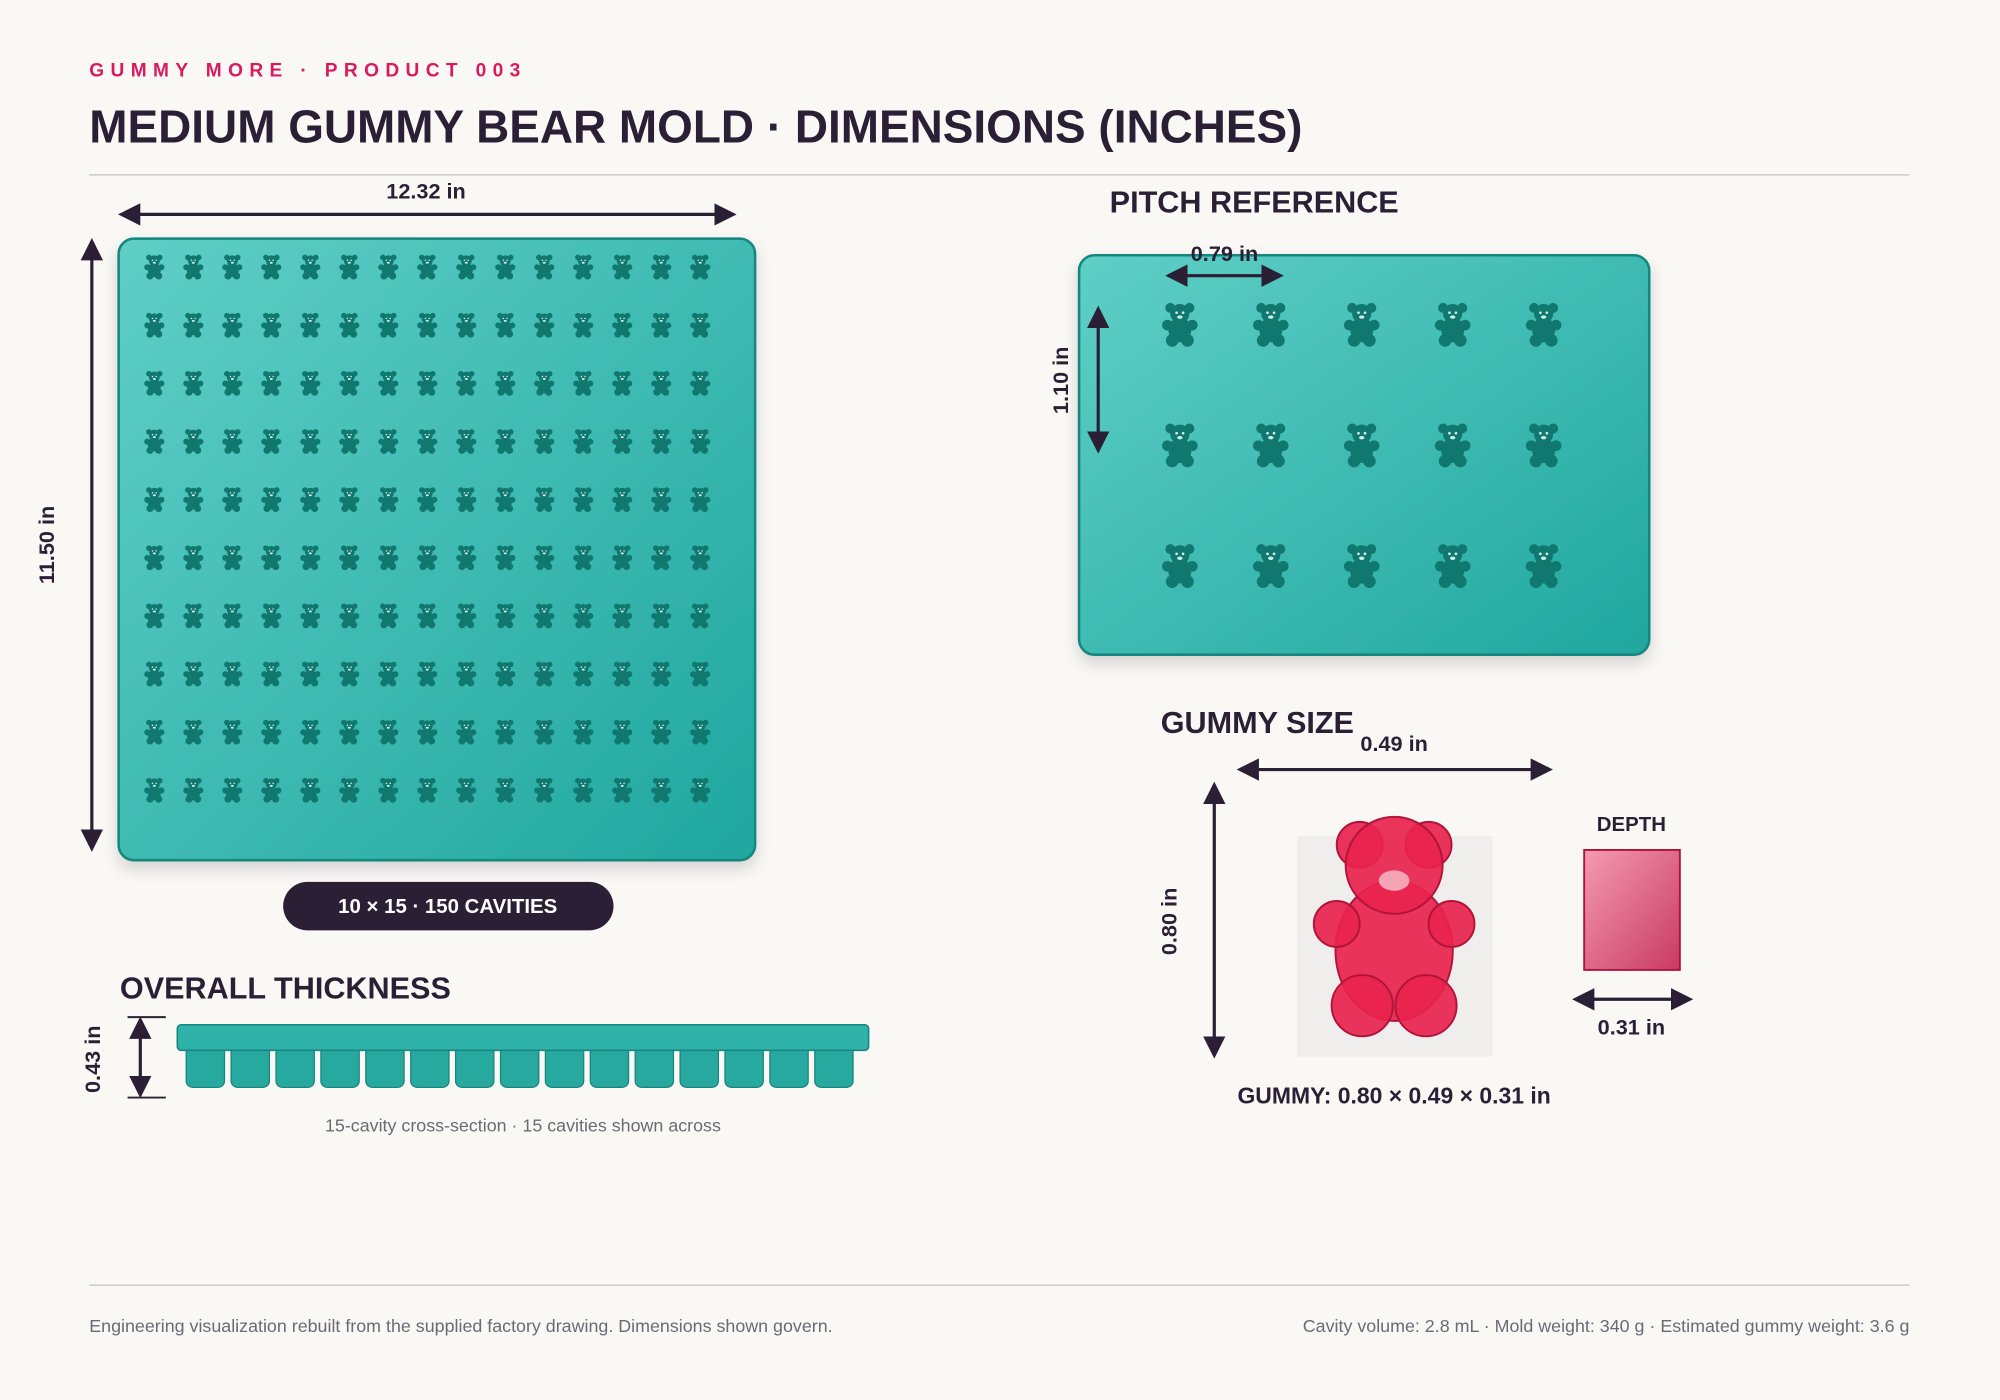  What do you see at coordinates (425, 190) in the screenshot?
I see `width-label: 12.32 in` at bounding box center [425, 190].